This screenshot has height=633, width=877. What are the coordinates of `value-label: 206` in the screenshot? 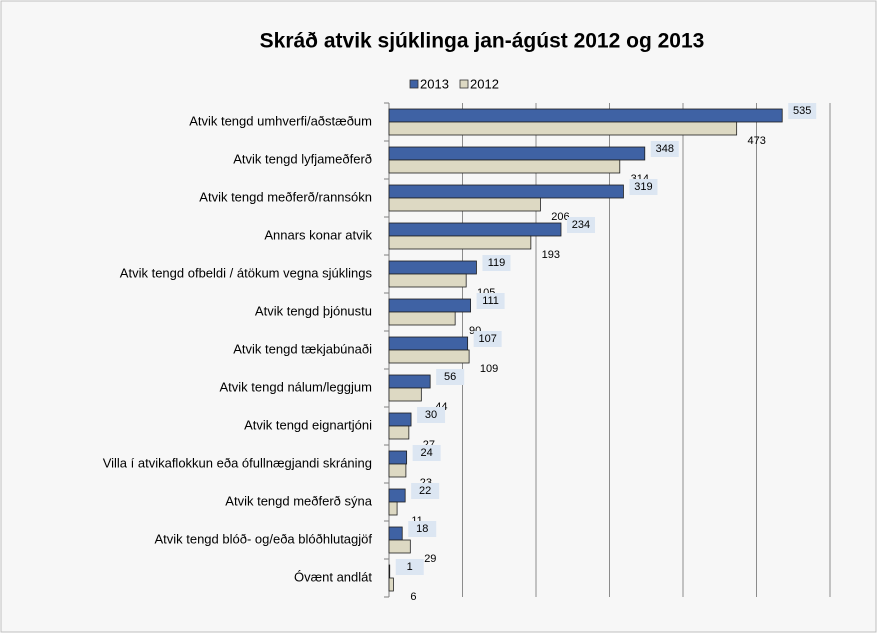 It's located at (560, 217).